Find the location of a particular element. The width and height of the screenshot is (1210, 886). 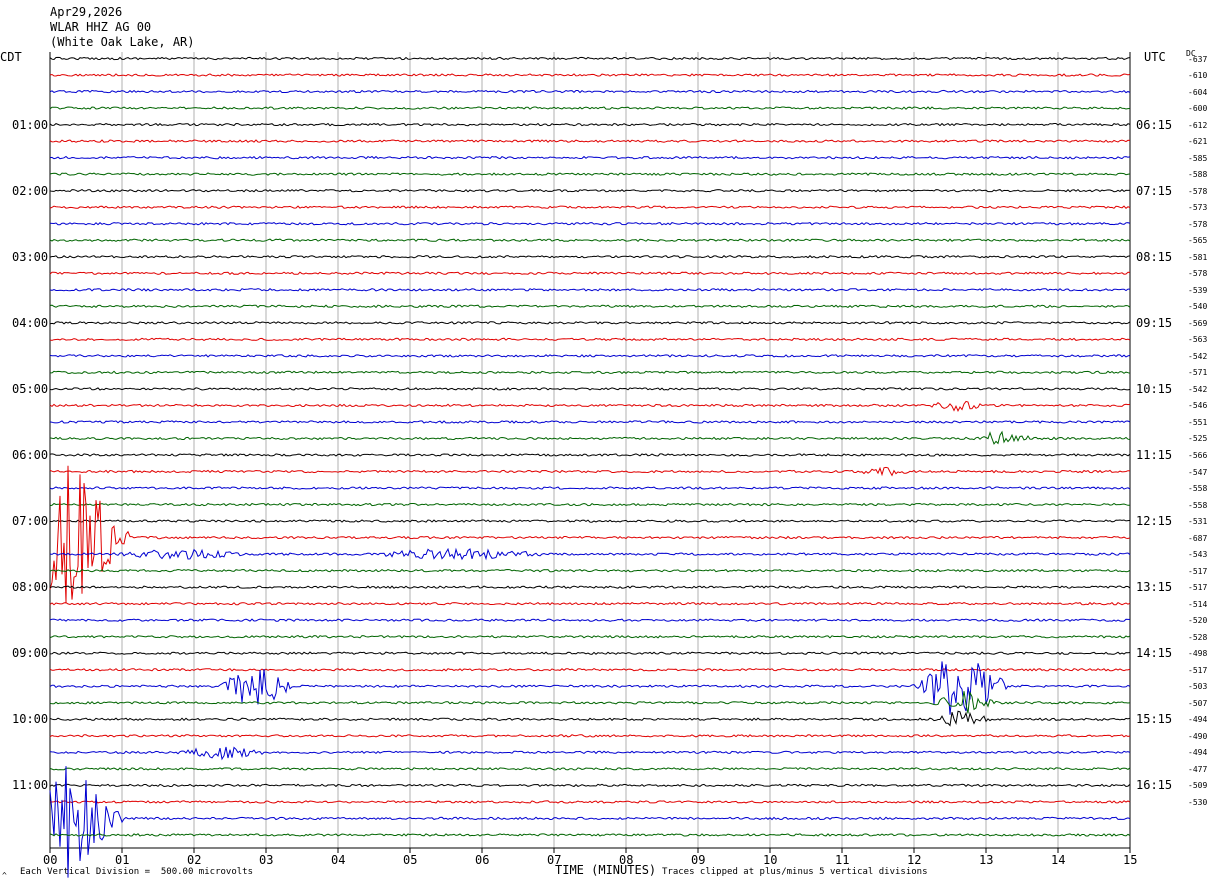

dc-offset-label: -621 is located at coordinates (1198, 142).